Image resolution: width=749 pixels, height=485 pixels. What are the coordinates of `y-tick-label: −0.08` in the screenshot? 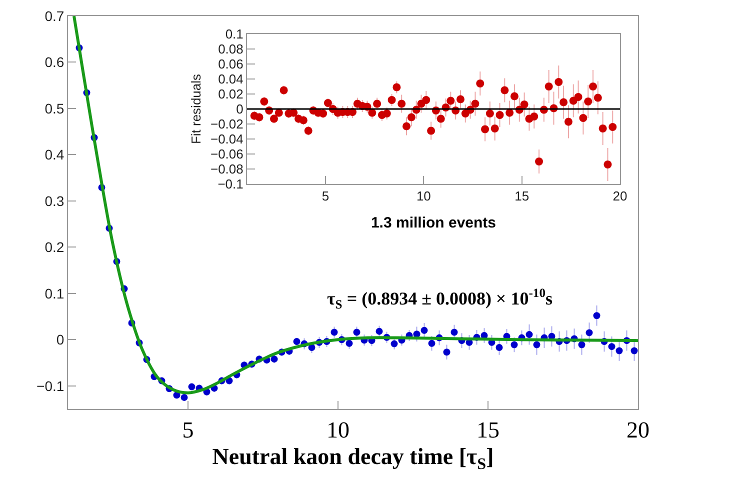 It's located at (227, 169).